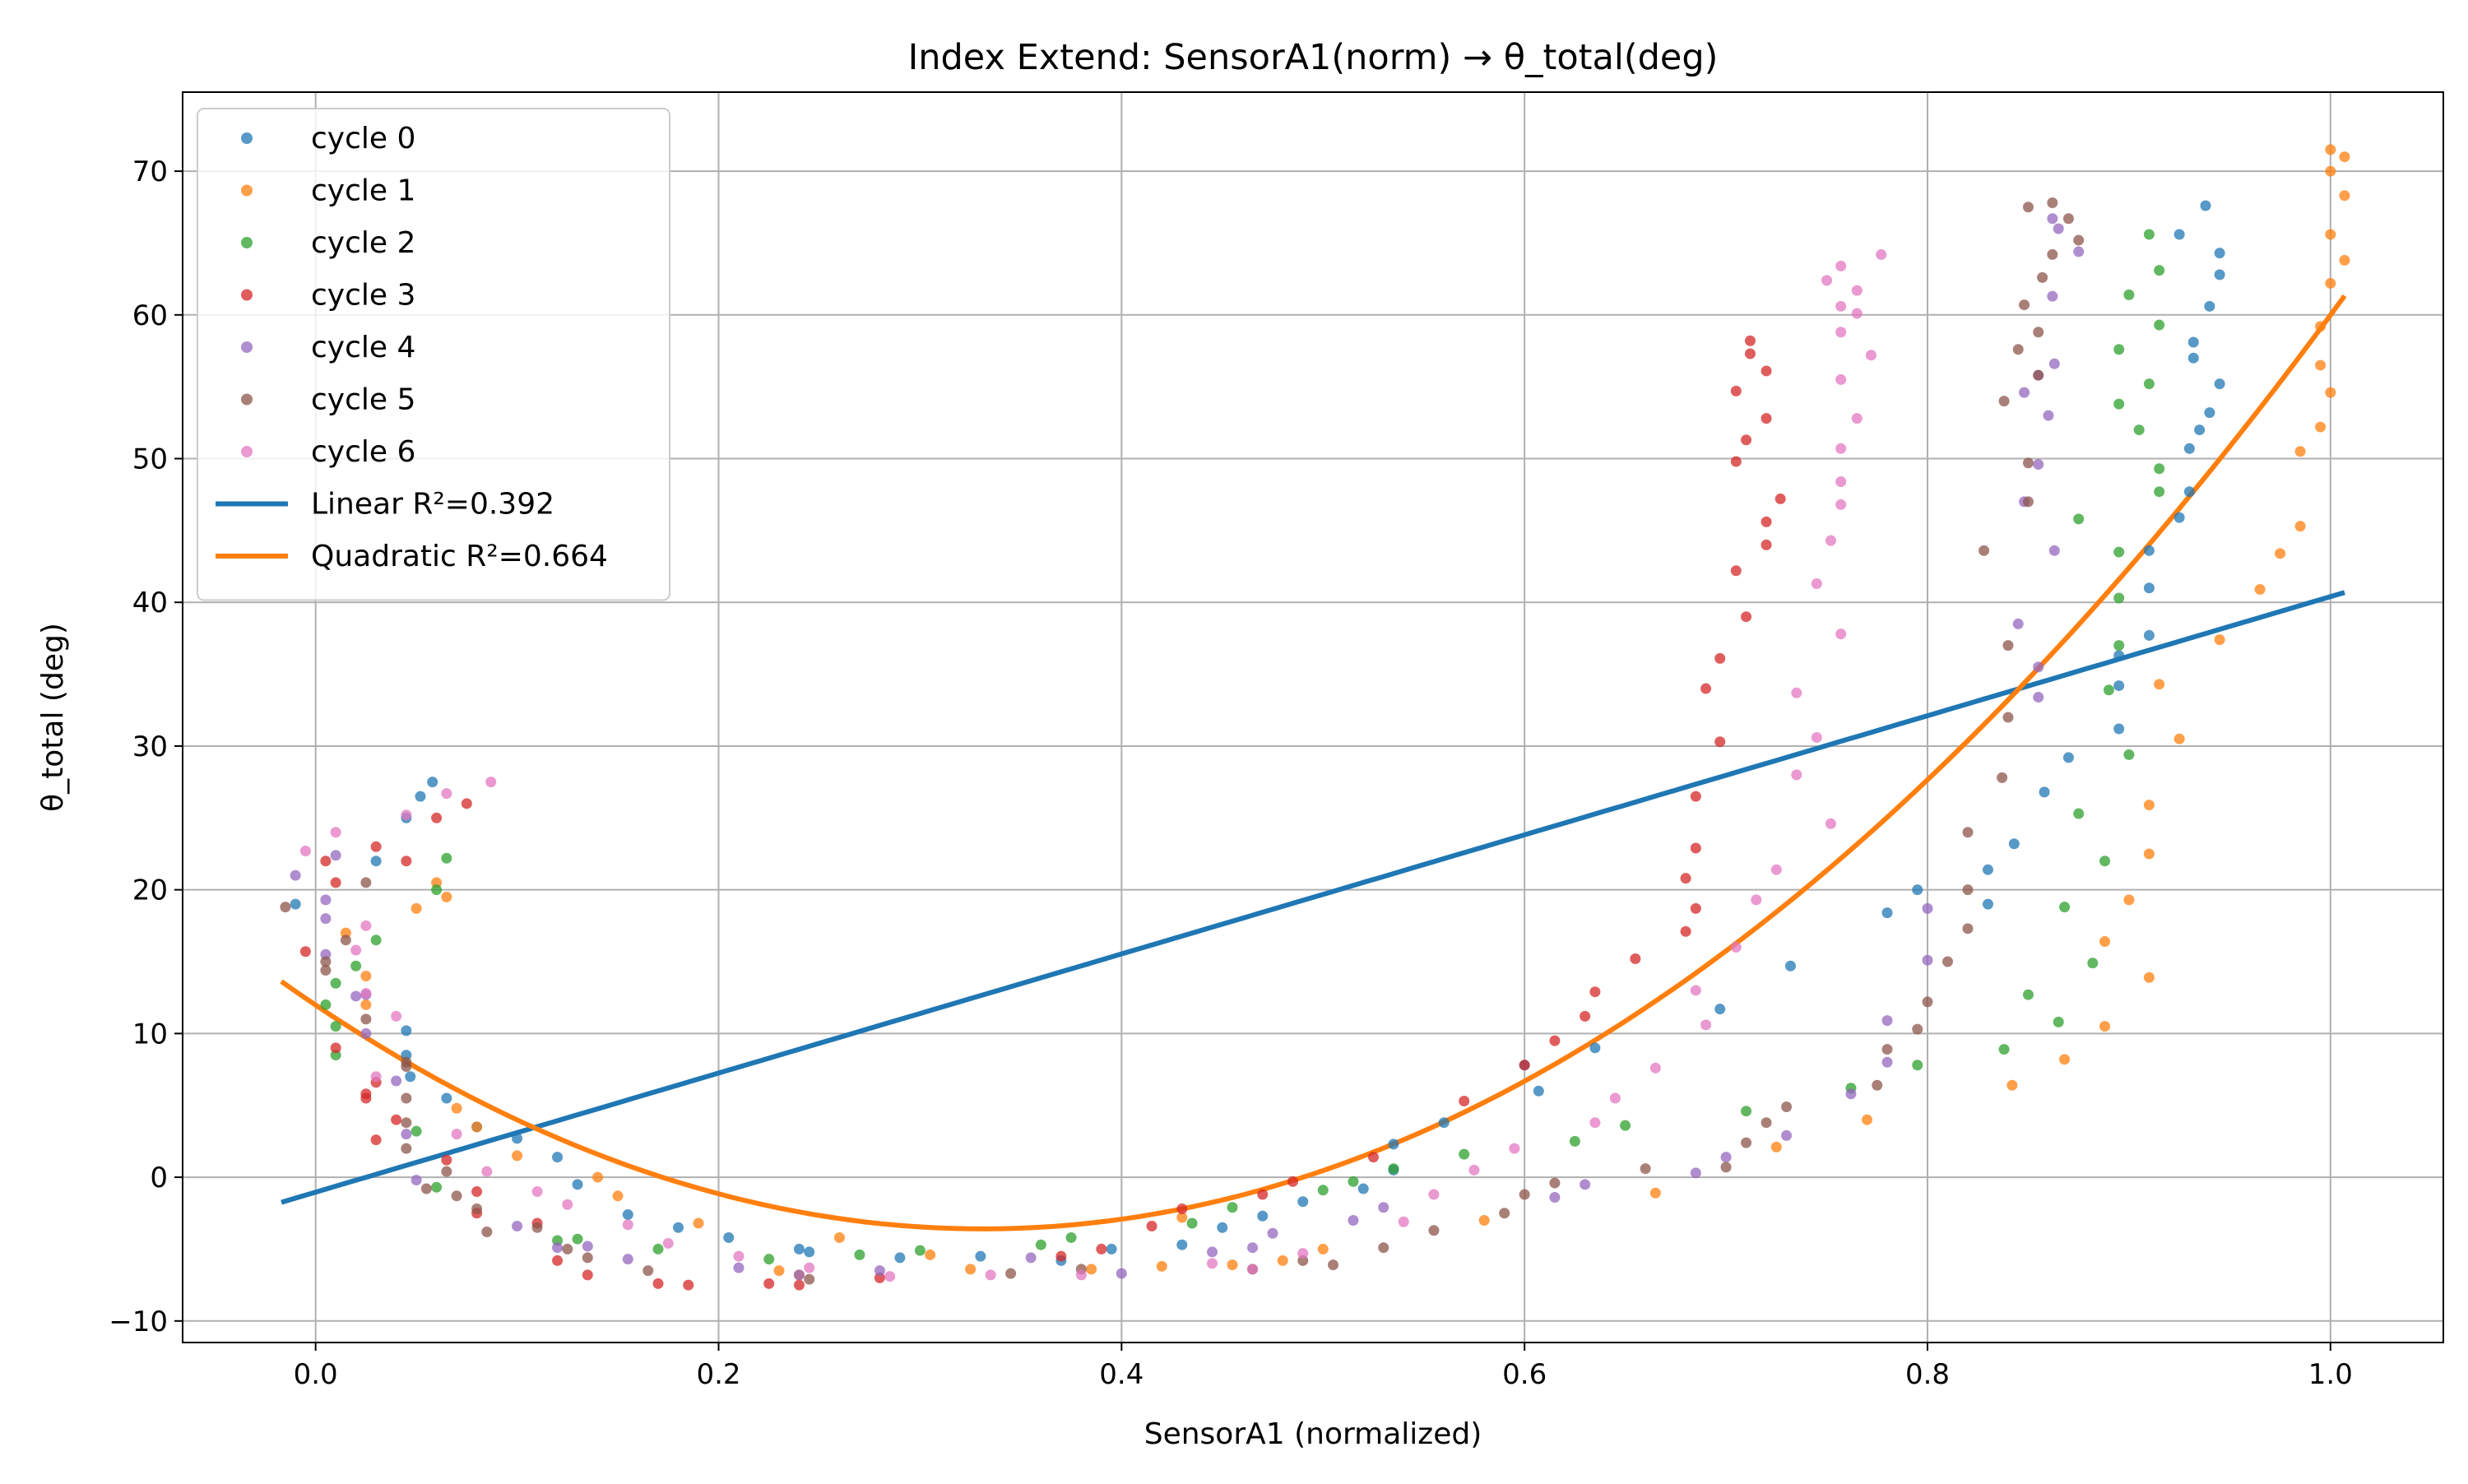  Describe the element at coordinates (363, 243) in the screenshot. I see `legend-label: cycle 2` at that location.